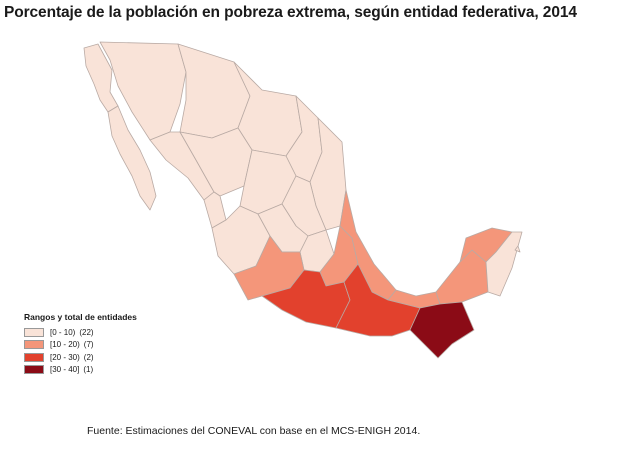 This screenshot has height=453, width=618. I want to click on legend-item: [20 - 30) (2), so click(80, 357).